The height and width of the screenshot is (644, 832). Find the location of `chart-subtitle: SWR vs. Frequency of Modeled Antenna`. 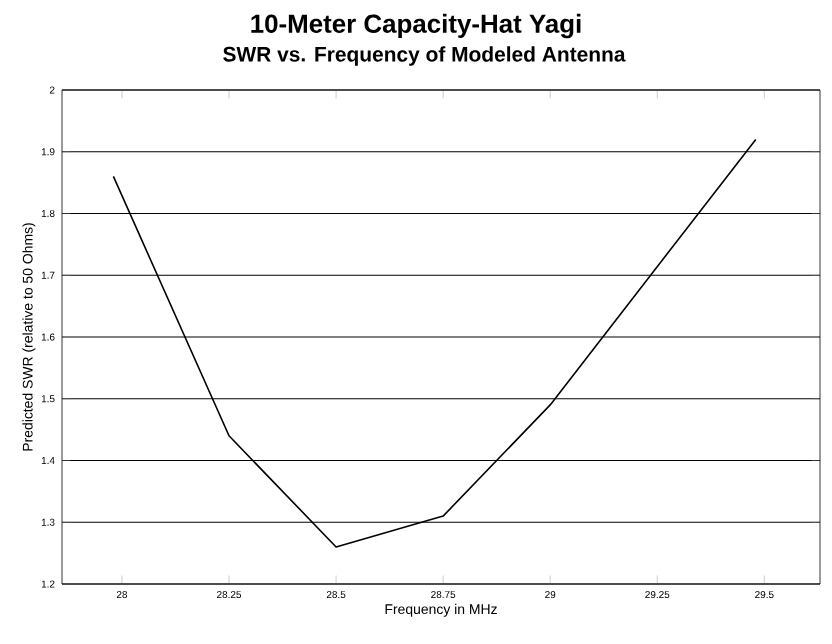

chart-subtitle: SWR vs. Frequency of Modeled Antenna is located at coordinates (424, 56).